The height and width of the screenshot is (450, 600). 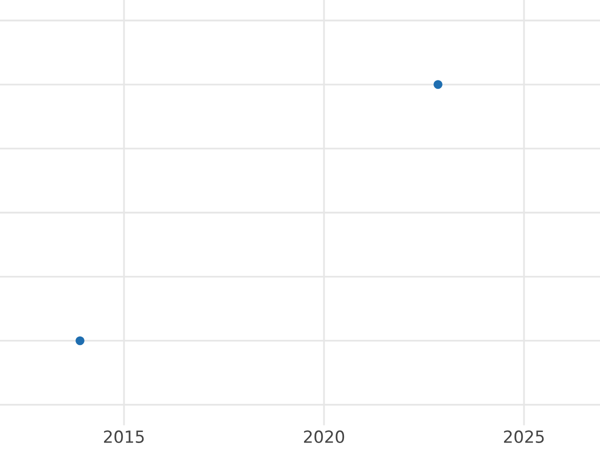 I want to click on x-tick-label: 2020, so click(x=324, y=437).